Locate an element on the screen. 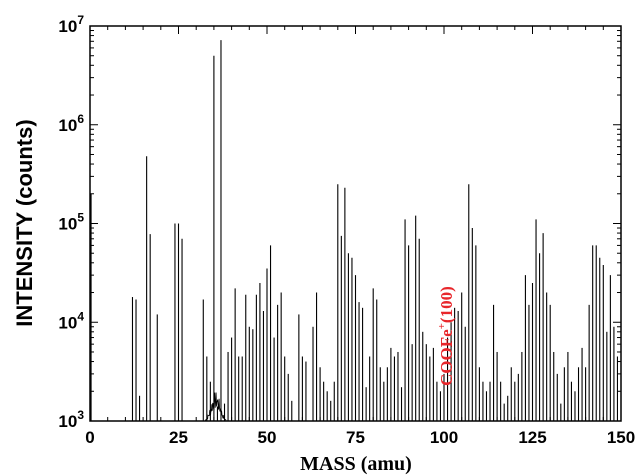 The height and width of the screenshot is (475, 640). x-tick-label: 100 is located at coordinates (444, 437).